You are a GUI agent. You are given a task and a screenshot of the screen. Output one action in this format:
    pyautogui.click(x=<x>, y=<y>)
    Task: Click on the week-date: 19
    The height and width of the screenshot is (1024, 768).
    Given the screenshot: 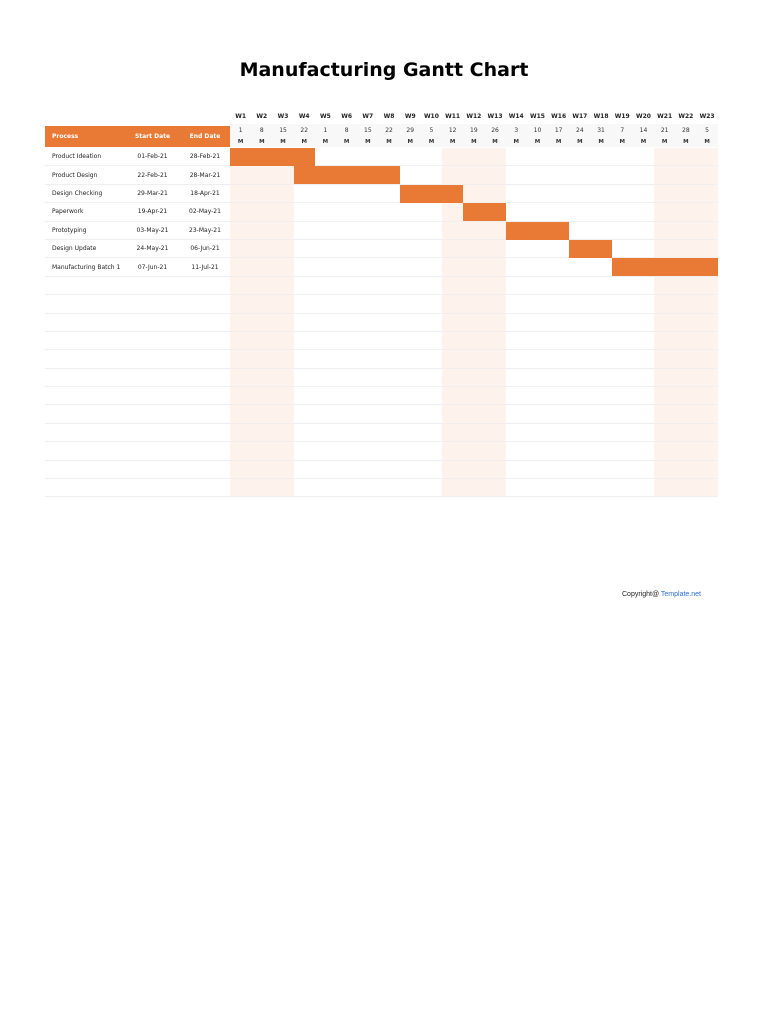 What is the action you would take?
    pyautogui.click(x=474, y=130)
    